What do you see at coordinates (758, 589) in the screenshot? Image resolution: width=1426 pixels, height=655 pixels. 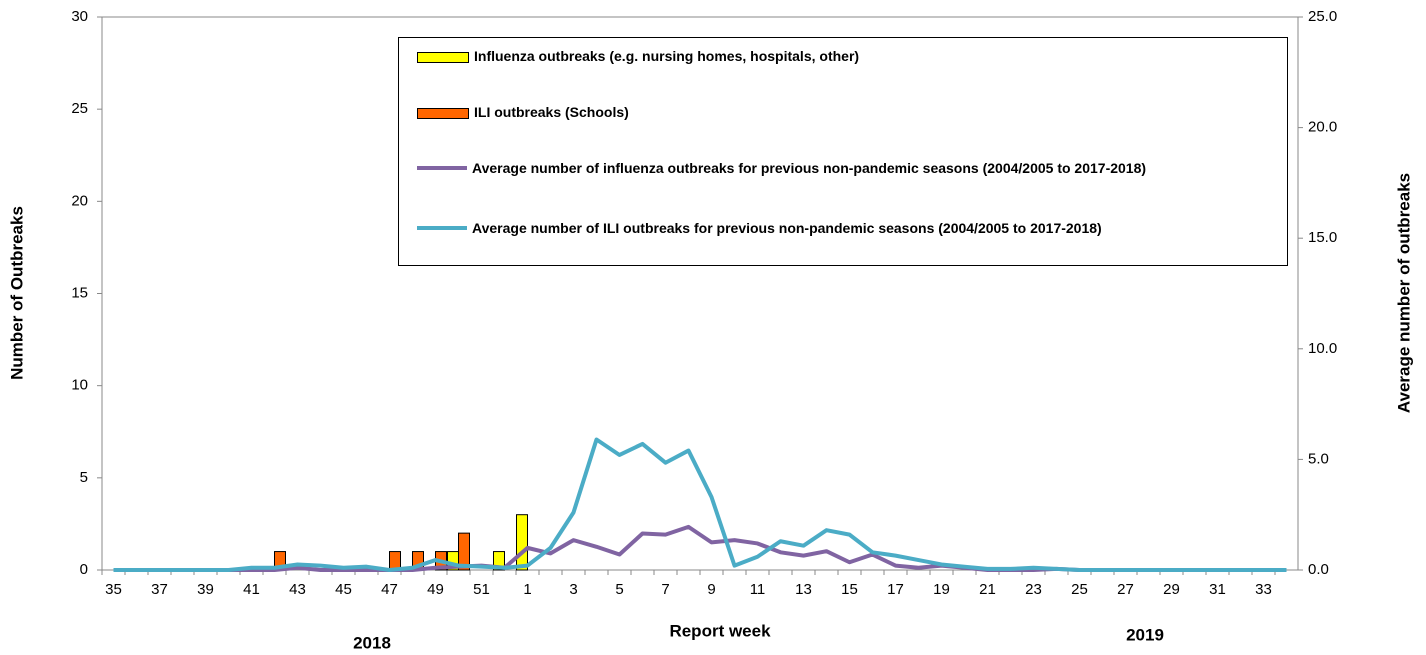 I see `x-tick-label: 11` at bounding box center [758, 589].